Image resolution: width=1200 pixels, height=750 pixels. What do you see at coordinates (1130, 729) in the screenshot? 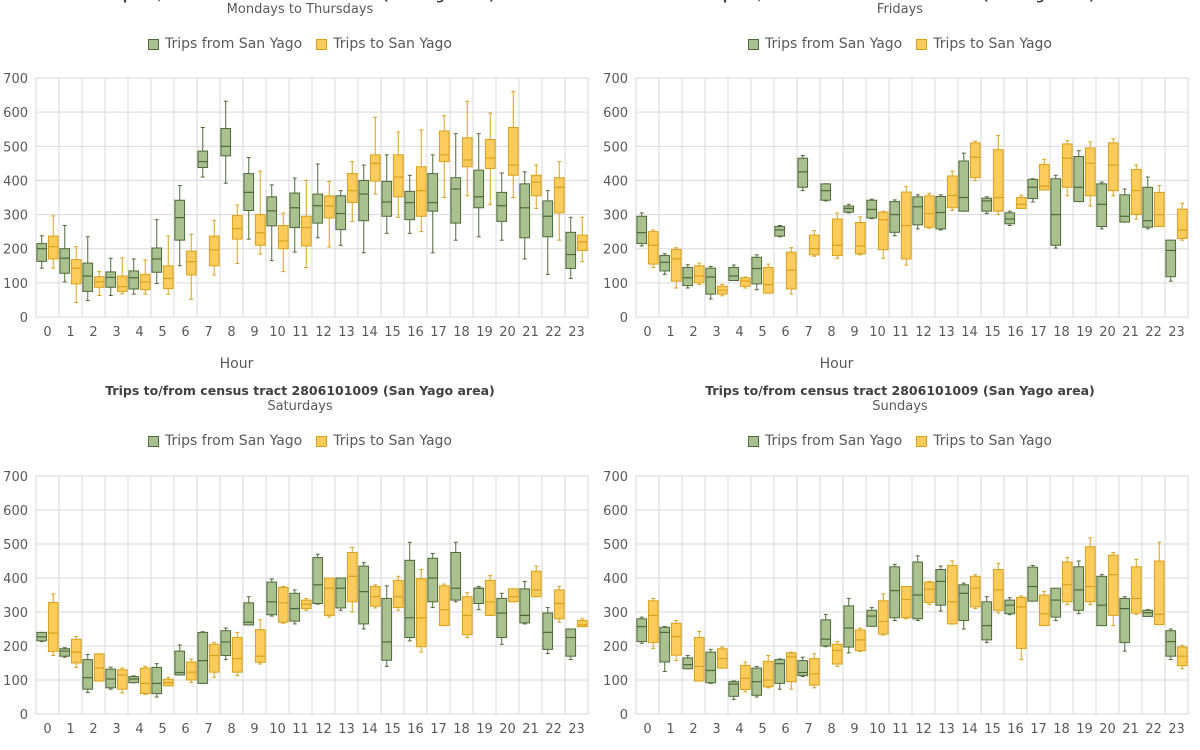
I see `x-tick-label: 21` at bounding box center [1130, 729].